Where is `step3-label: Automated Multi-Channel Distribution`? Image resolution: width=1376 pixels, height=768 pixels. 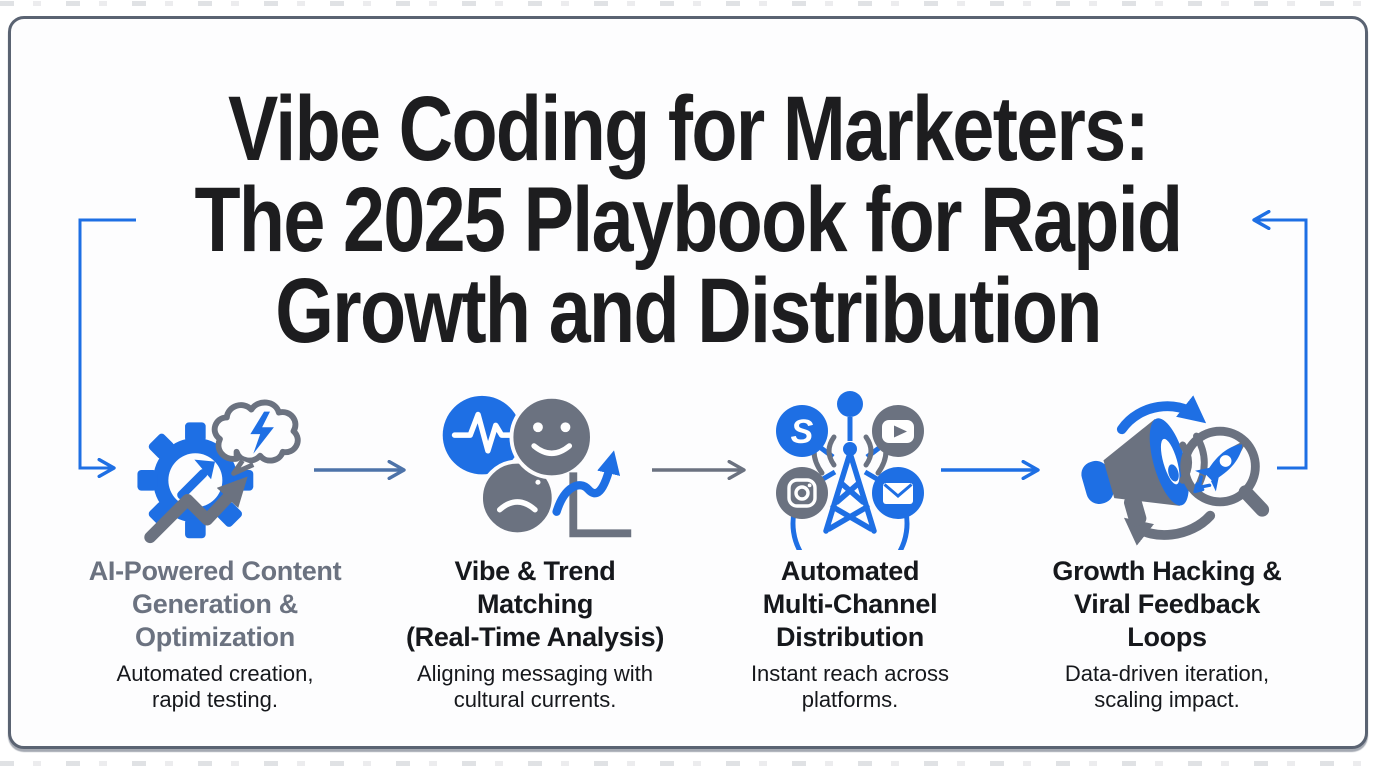 step3-label: Automated Multi-Channel Distribution is located at coordinates (850, 604).